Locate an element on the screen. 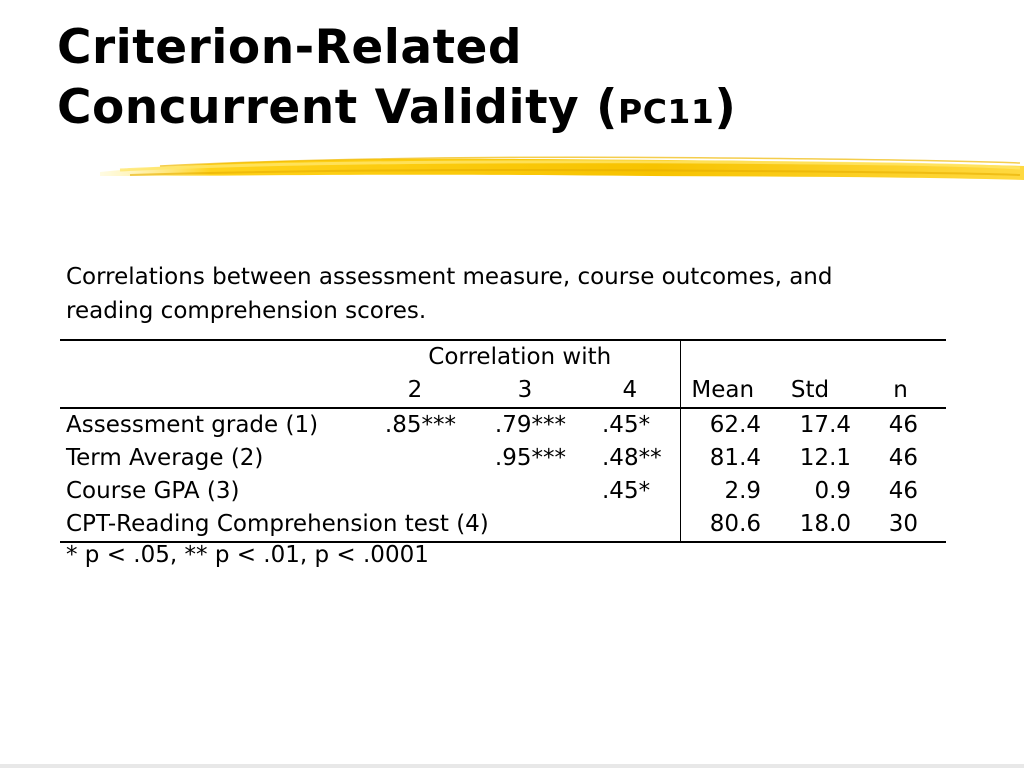 This screenshot has height=768, width=1024. cell: .79*** is located at coordinates (530, 425).